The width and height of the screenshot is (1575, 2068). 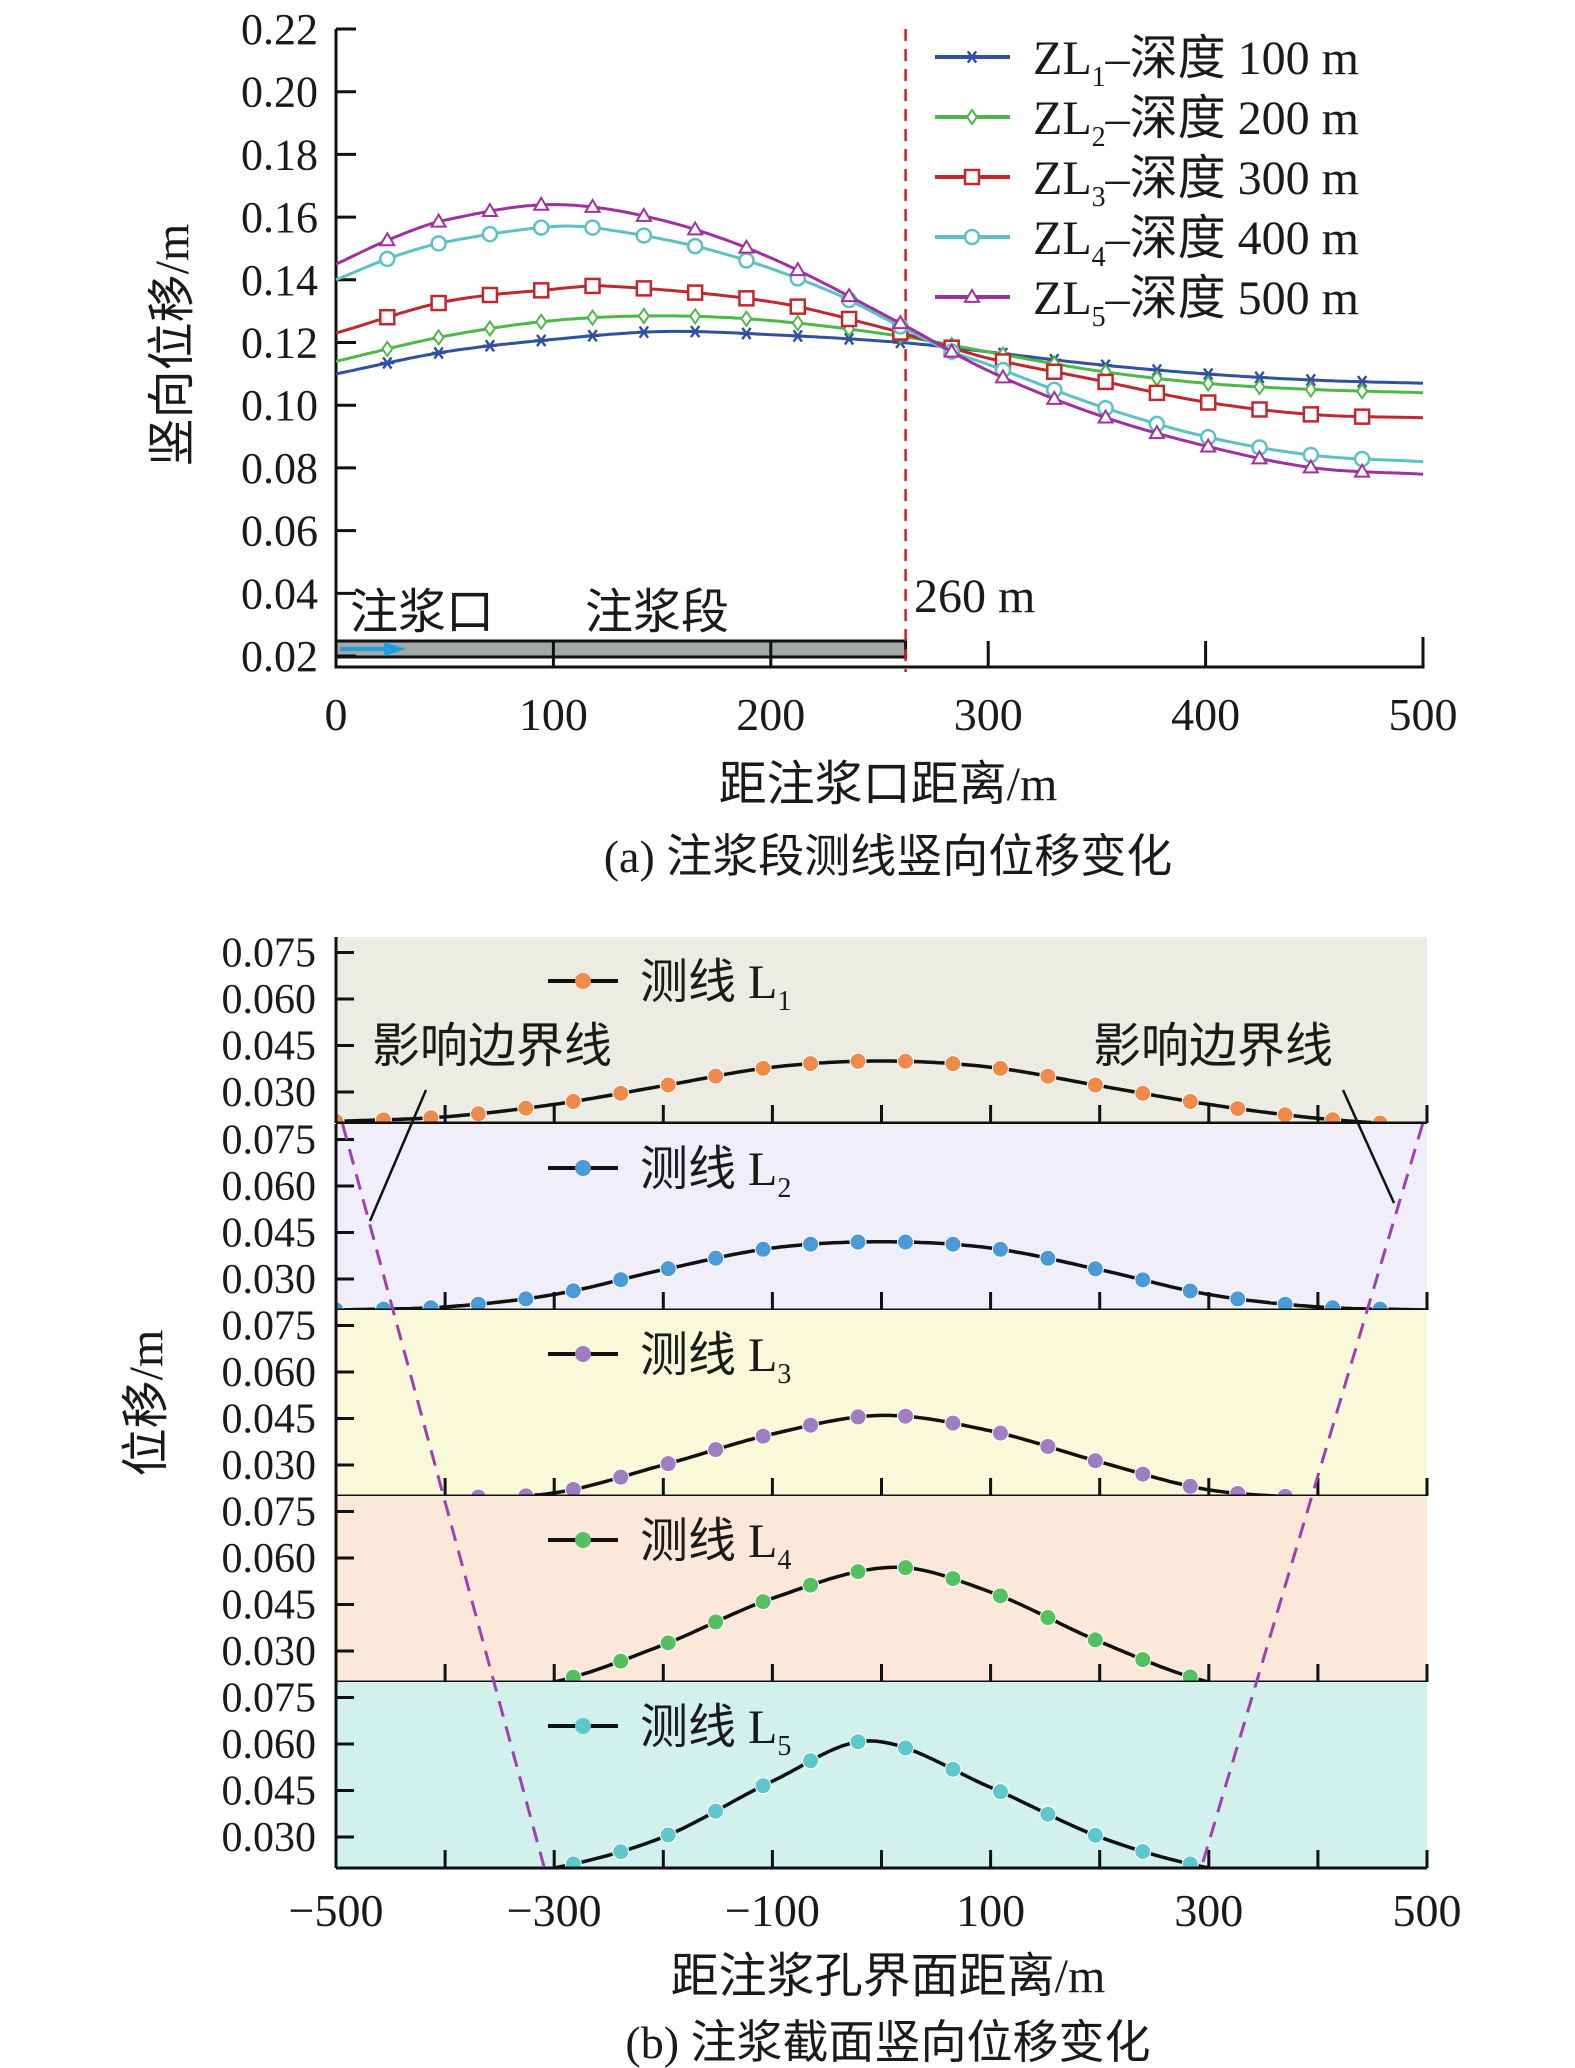 I want to click on x-tick-label: −100, so click(x=772, y=1910).